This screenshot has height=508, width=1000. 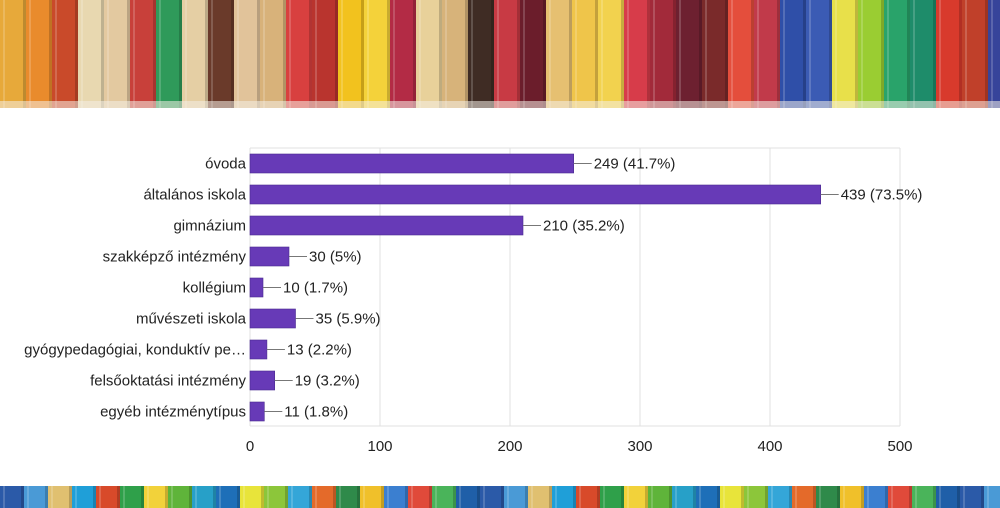 What do you see at coordinates (257, 411) in the screenshot?
I see `bar` at bounding box center [257, 411].